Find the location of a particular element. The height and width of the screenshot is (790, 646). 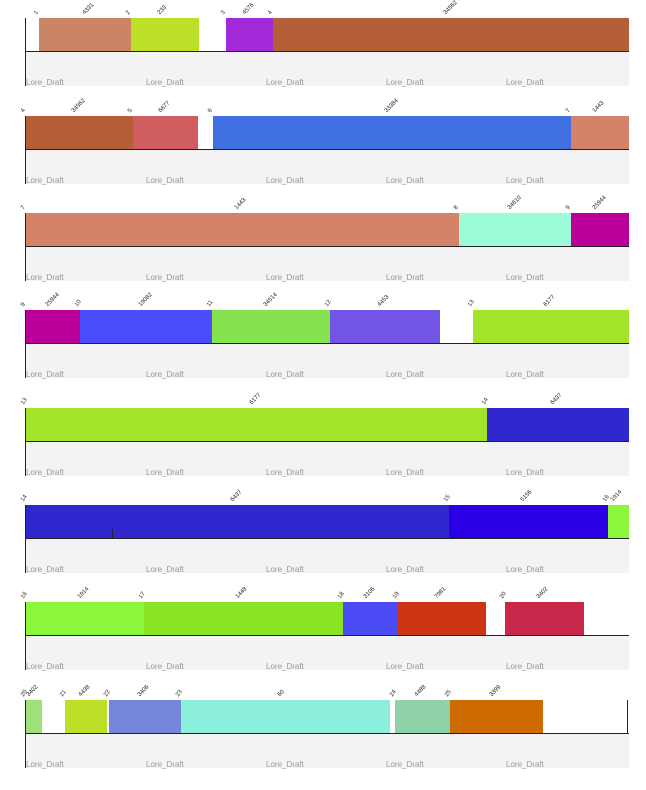

block-number-label: 4 is located at coordinates (270, 12).